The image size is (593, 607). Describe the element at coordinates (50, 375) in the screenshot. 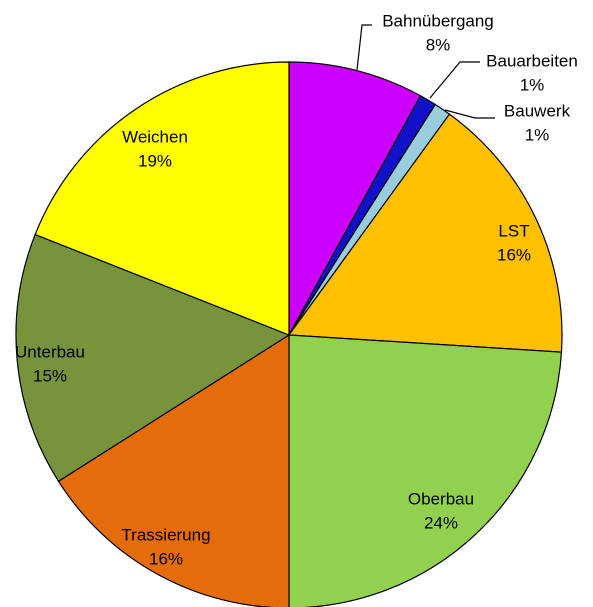

I see `slice-value-label: 15%` at that location.